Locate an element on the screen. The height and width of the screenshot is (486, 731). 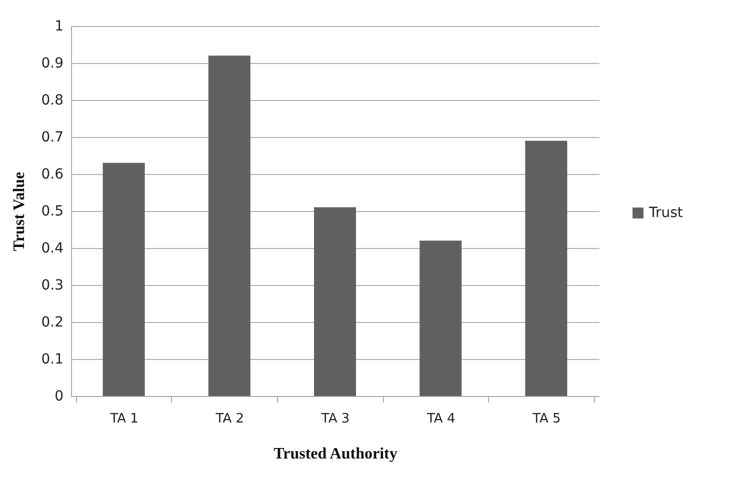
y-tick-label: 0 is located at coordinates (59, 396).